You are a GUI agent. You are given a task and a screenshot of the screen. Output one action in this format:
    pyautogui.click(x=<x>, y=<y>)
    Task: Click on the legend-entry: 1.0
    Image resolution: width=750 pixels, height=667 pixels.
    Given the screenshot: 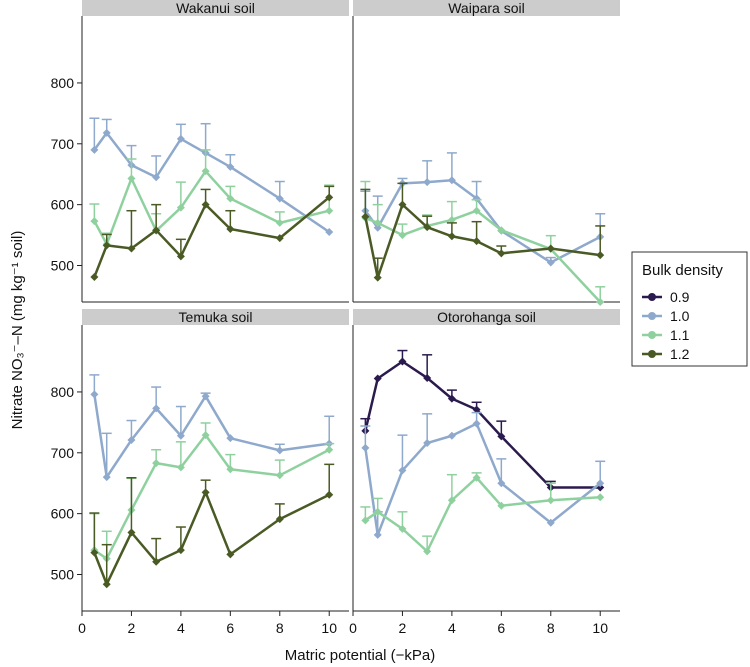 What is the action you would take?
    pyautogui.click(x=666, y=316)
    